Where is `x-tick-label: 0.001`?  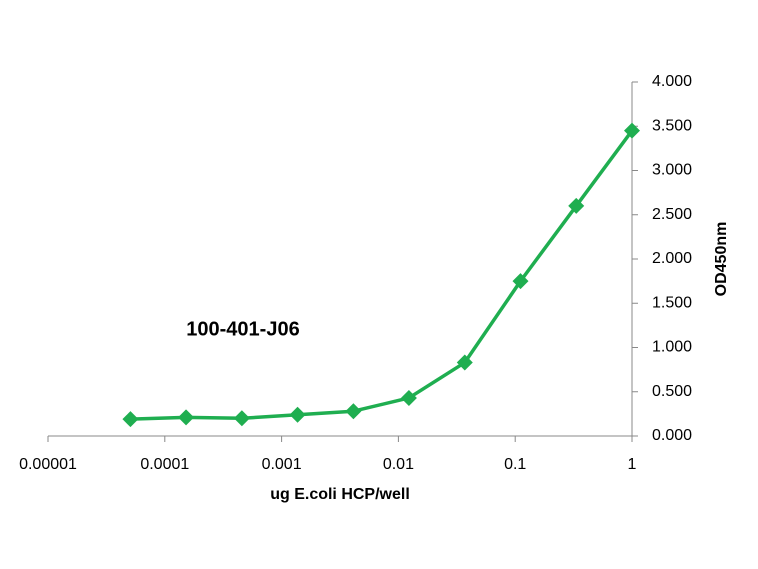
x-tick-label: 0.001 is located at coordinates (282, 464).